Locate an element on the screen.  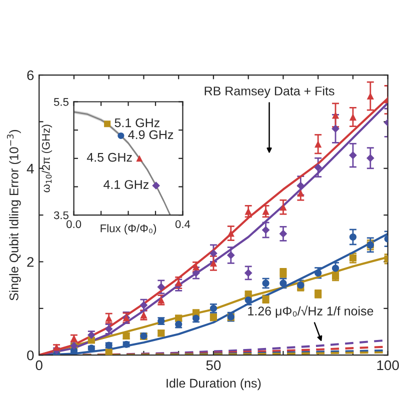
annotation: 4.1 GHz is located at coordinates (126, 184).